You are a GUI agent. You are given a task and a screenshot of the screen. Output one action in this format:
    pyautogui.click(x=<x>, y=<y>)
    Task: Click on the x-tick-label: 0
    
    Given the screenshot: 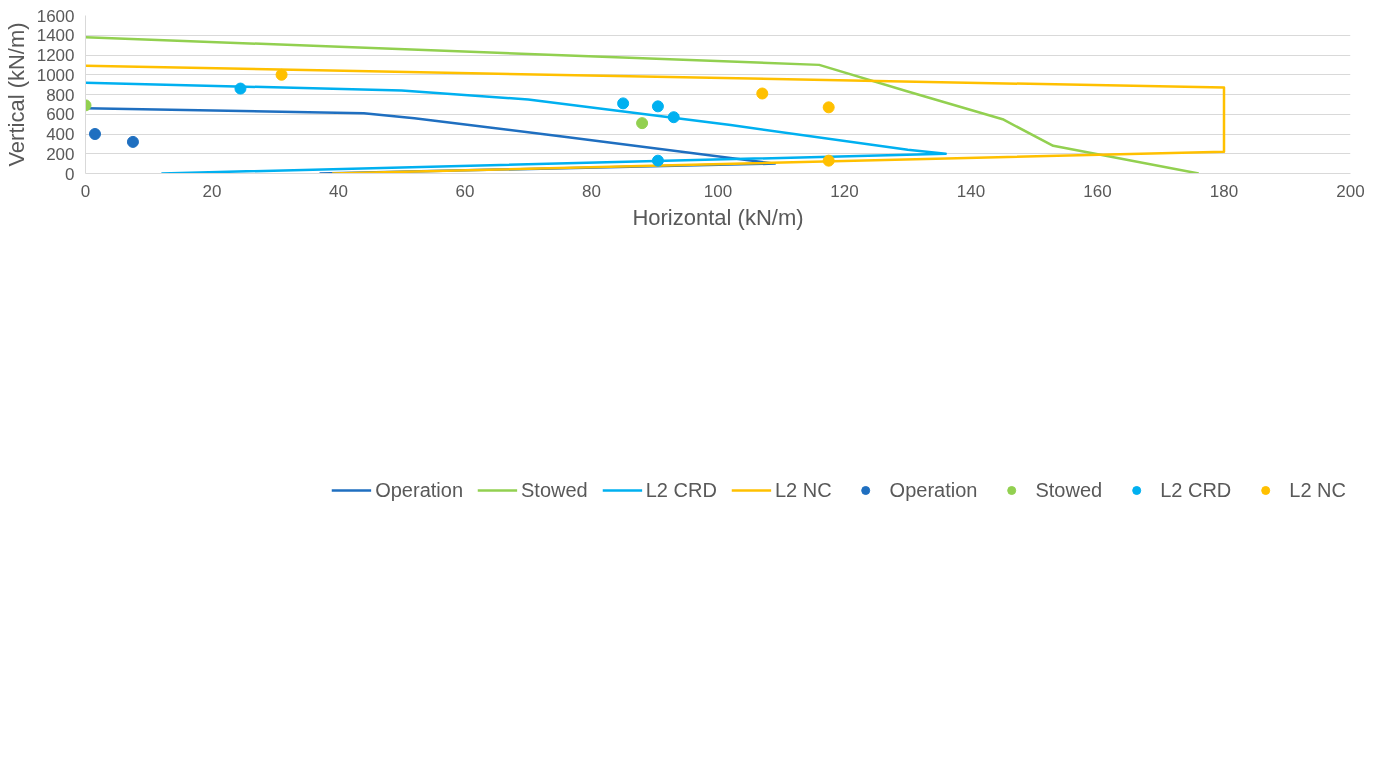 What is the action you would take?
    pyautogui.click(x=85, y=191)
    